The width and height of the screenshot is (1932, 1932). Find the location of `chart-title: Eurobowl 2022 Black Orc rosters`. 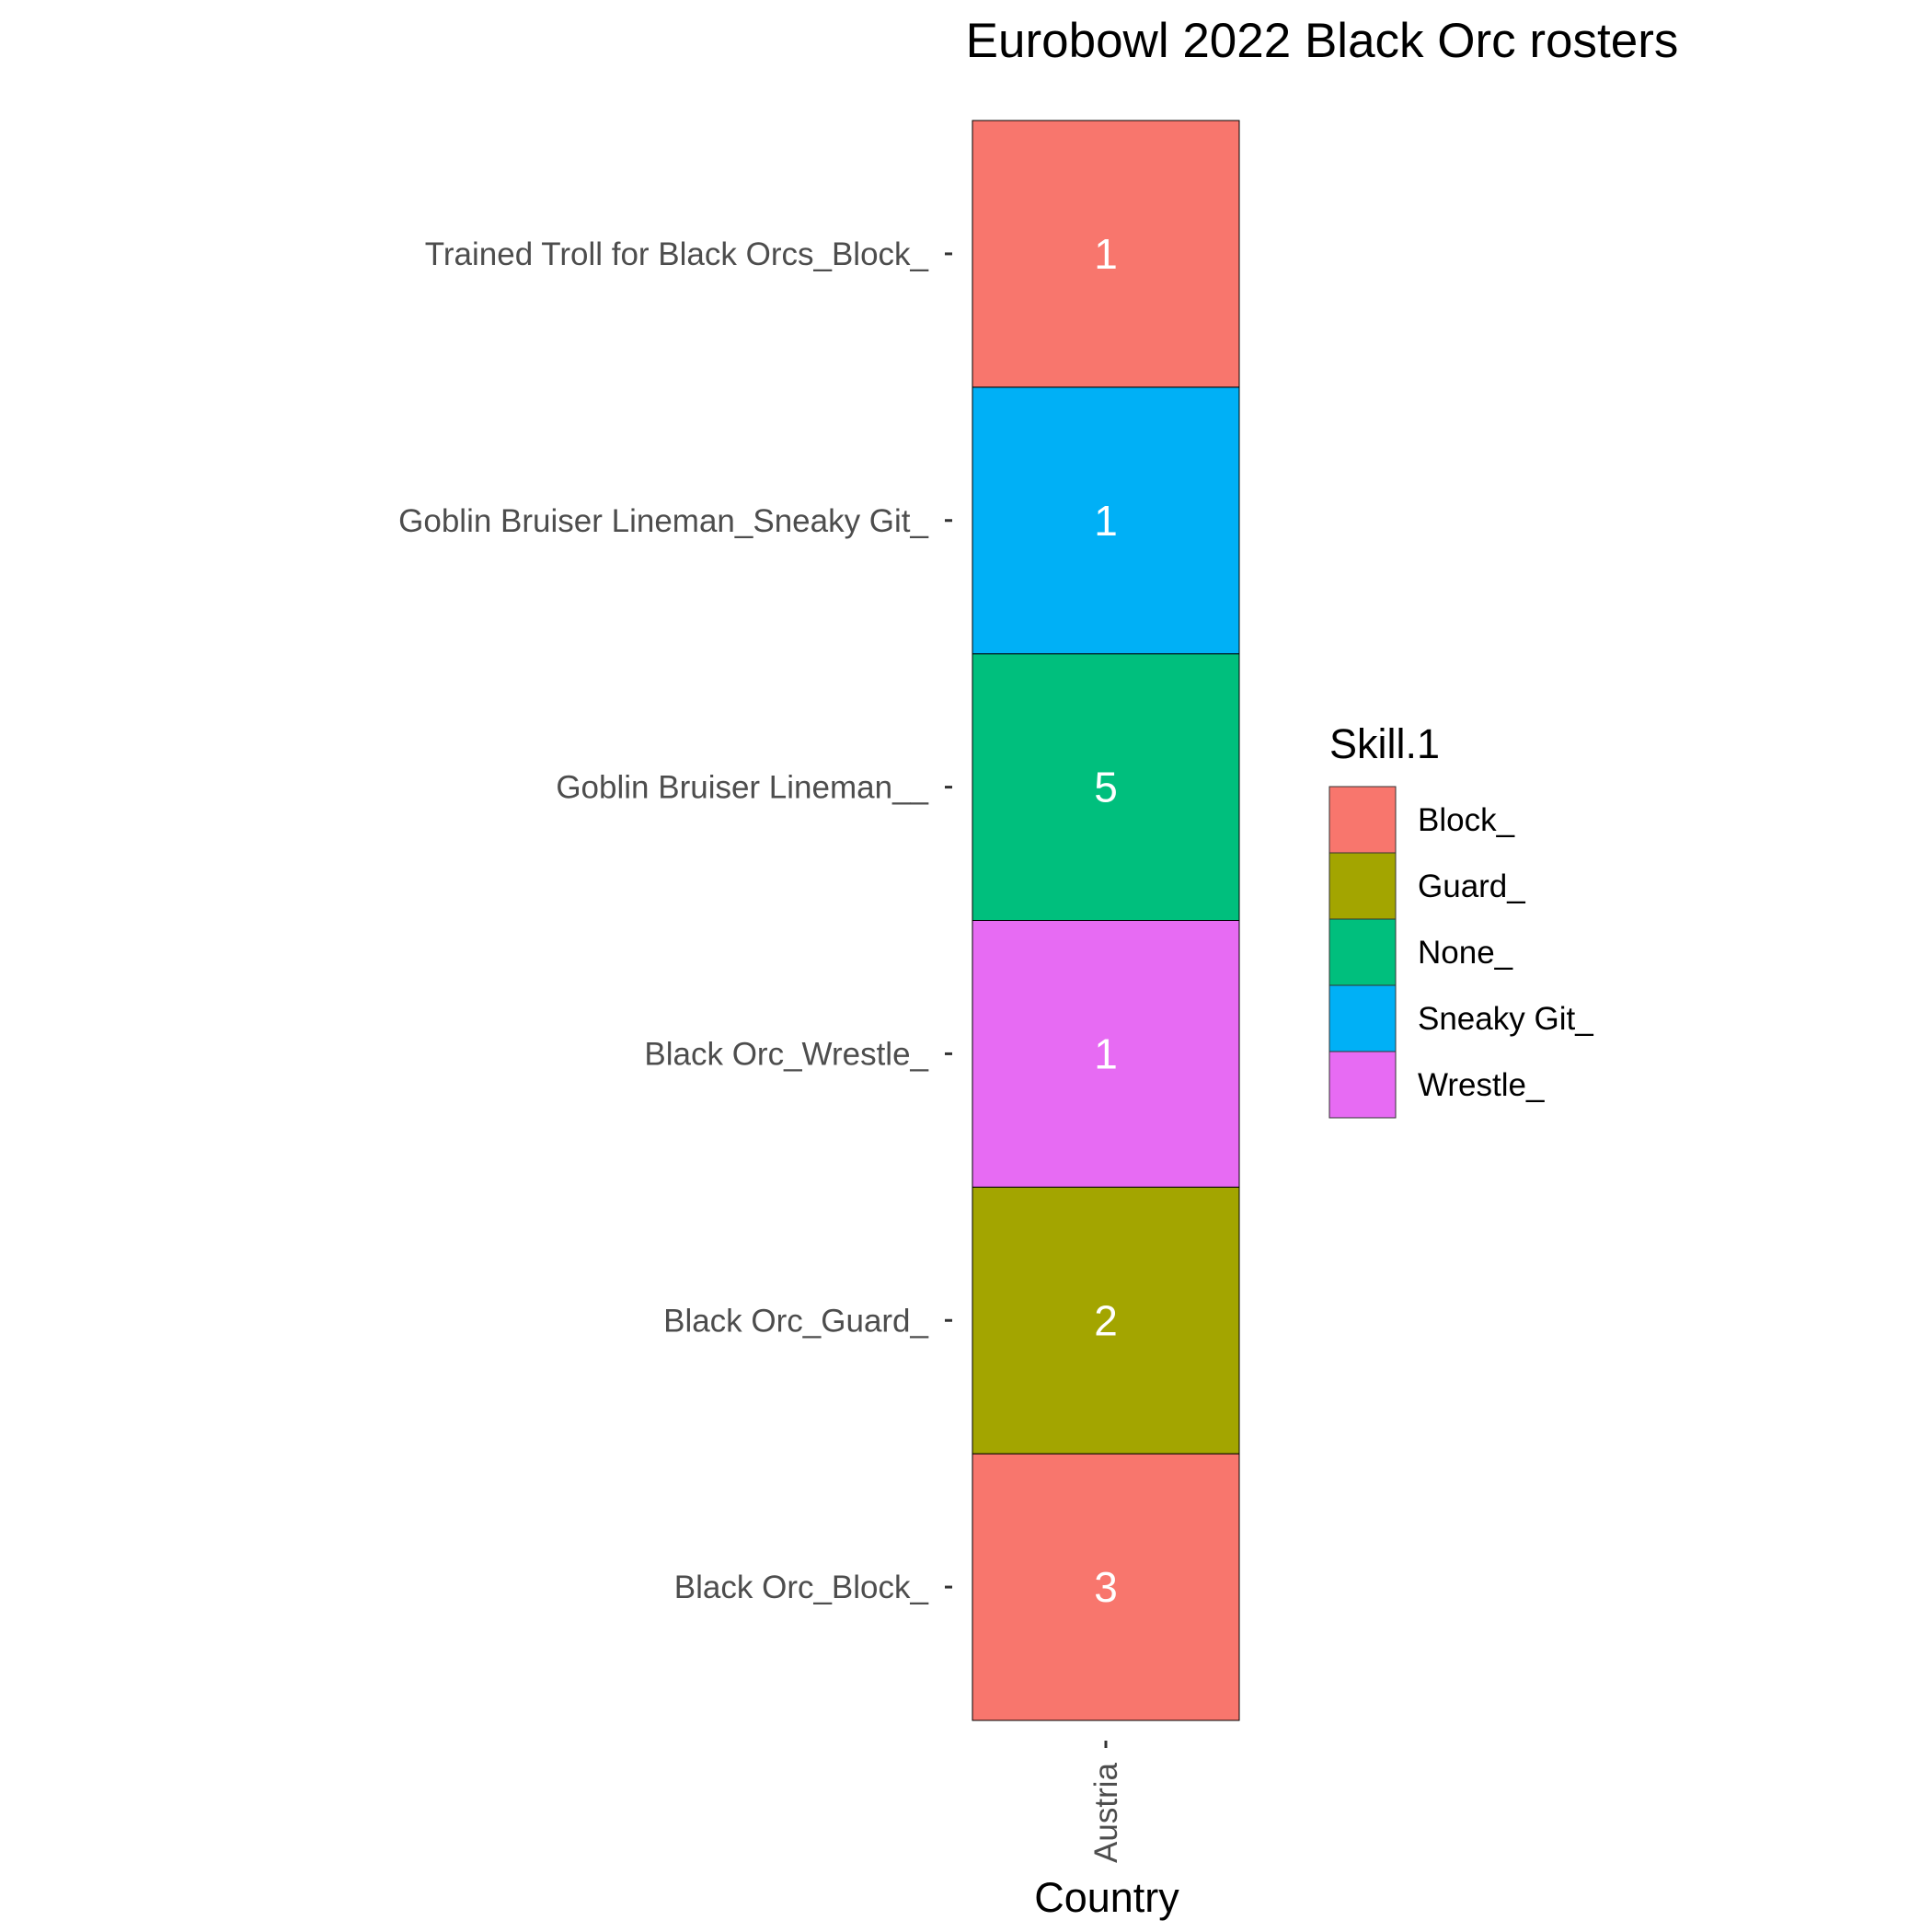

chart-title: Eurobowl 2022 Black Orc rosters is located at coordinates (1322, 41).